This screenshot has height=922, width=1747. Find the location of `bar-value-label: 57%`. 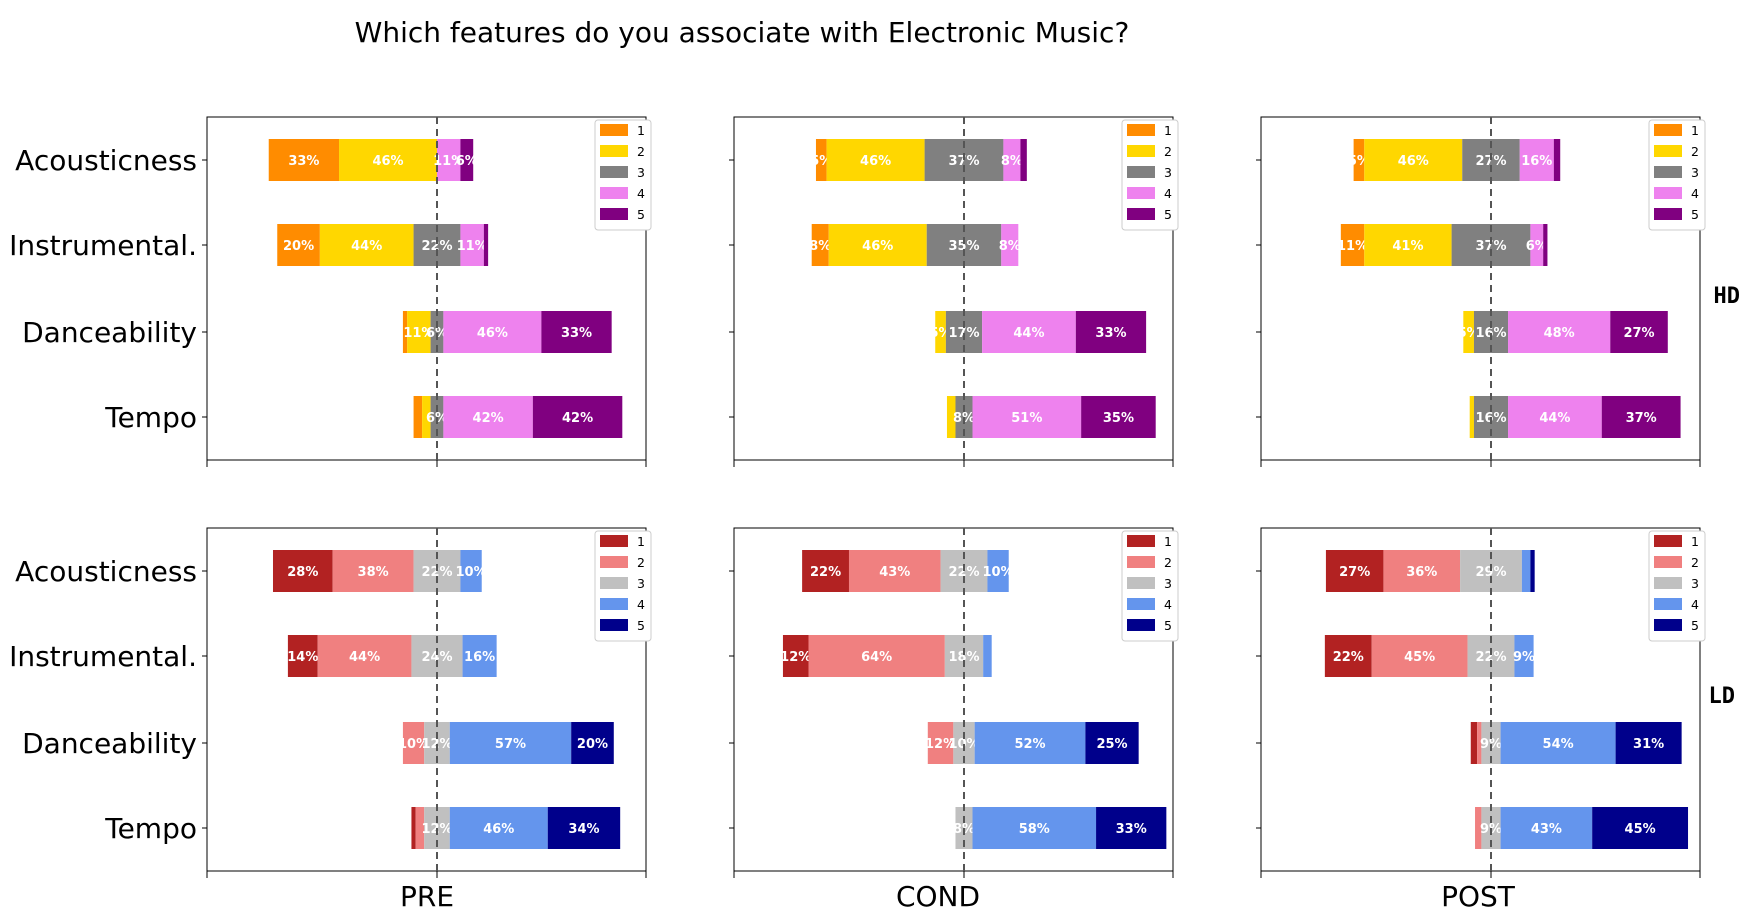

bar-value-label: 57% is located at coordinates (510, 744).